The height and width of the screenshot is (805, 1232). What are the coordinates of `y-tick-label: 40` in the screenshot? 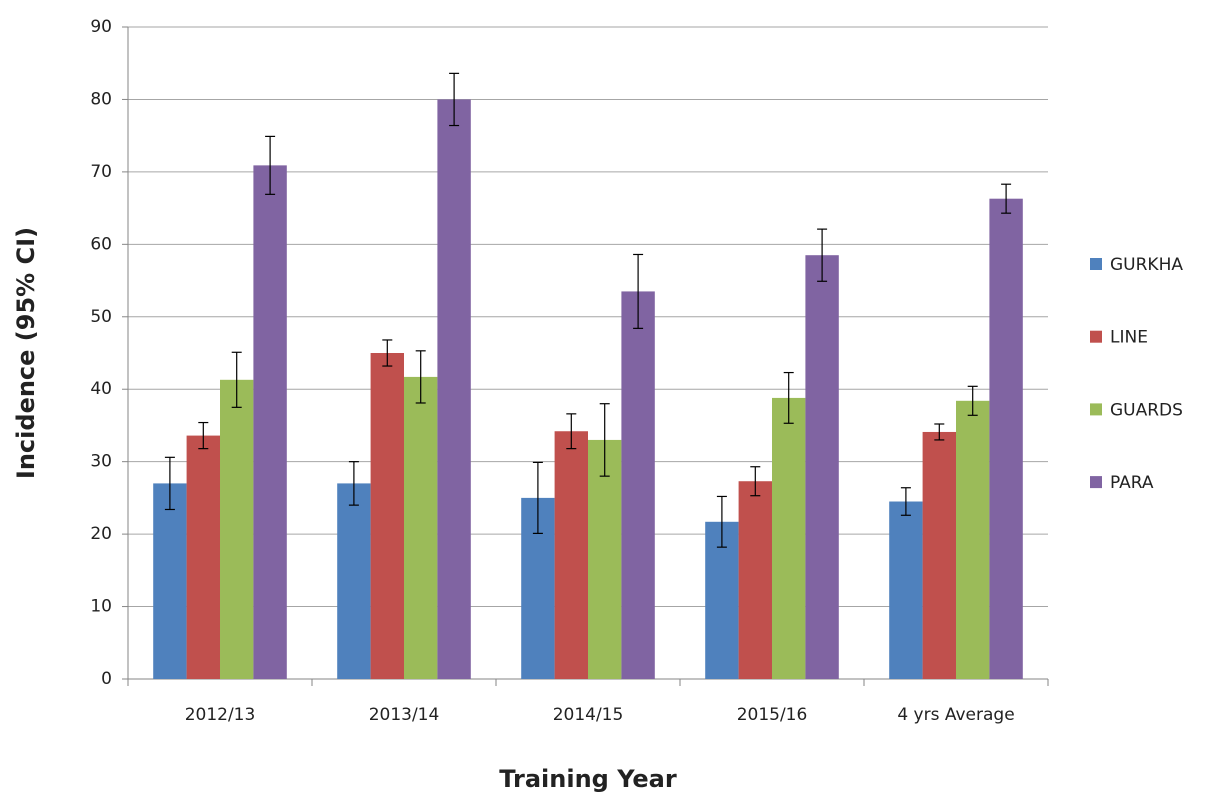 It's located at (101, 389).